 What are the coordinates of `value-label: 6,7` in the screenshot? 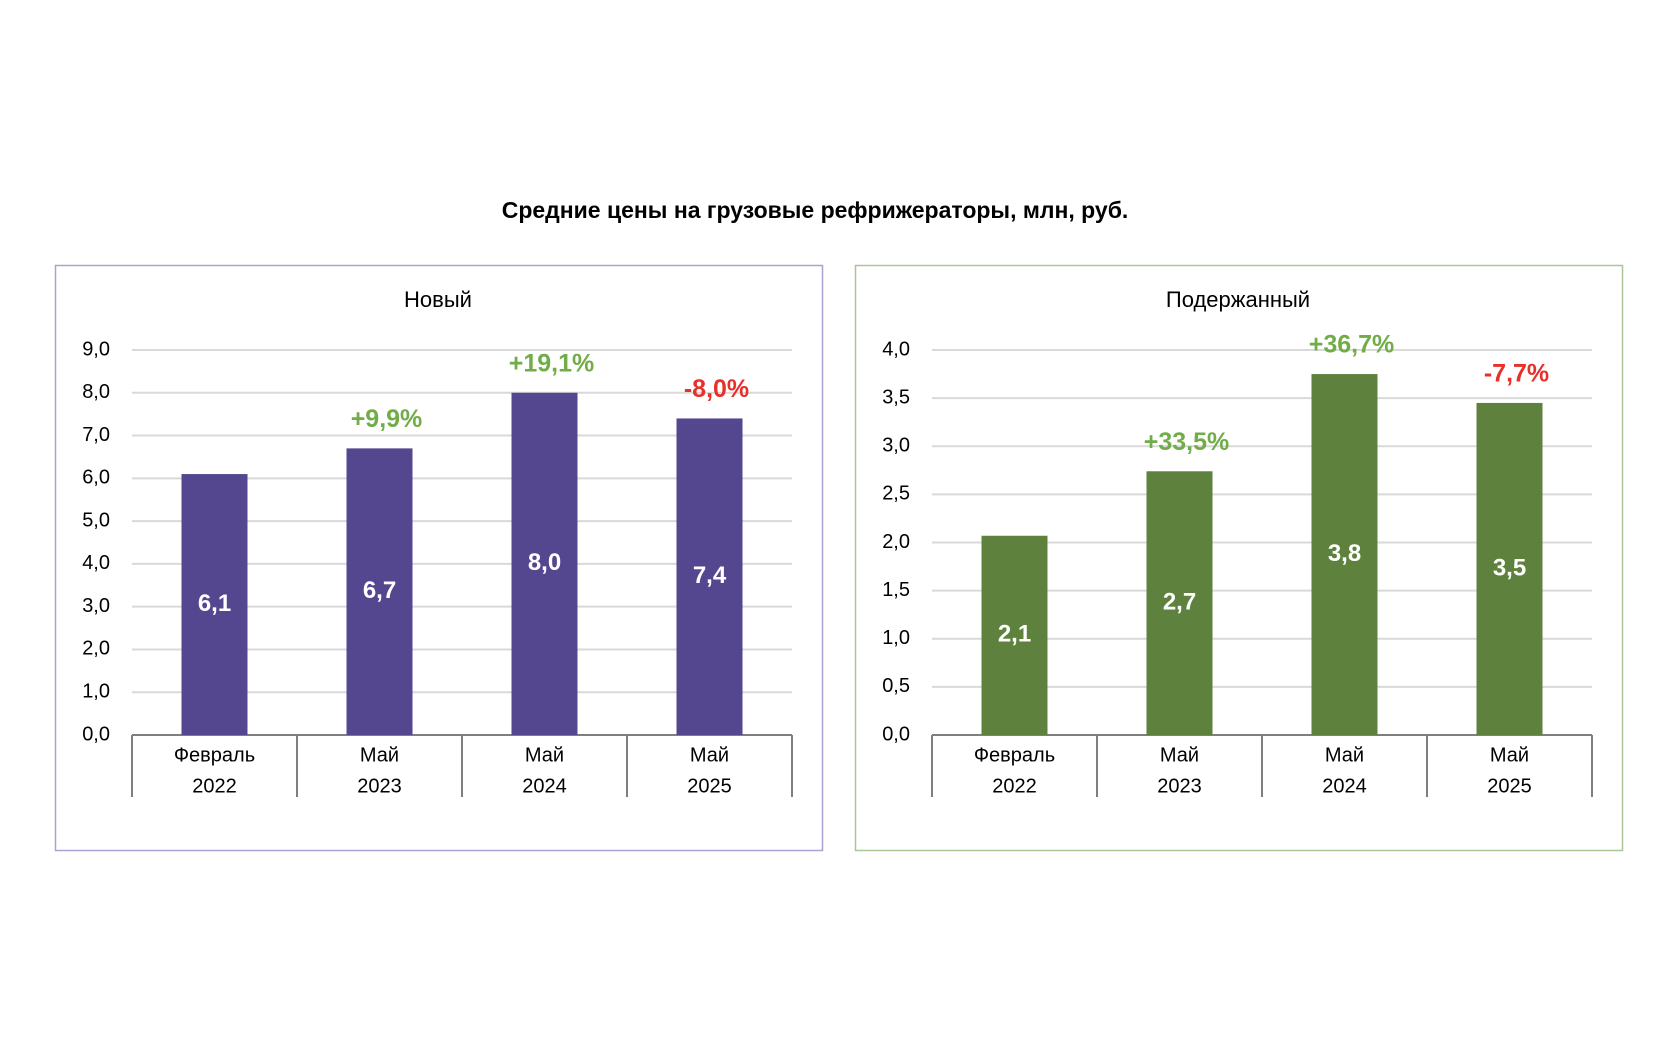 It's located at (379, 590).